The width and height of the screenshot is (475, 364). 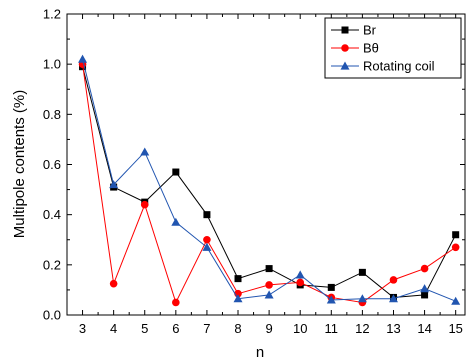 I want to click on x-tick-label-8: 11, so click(x=332, y=328).